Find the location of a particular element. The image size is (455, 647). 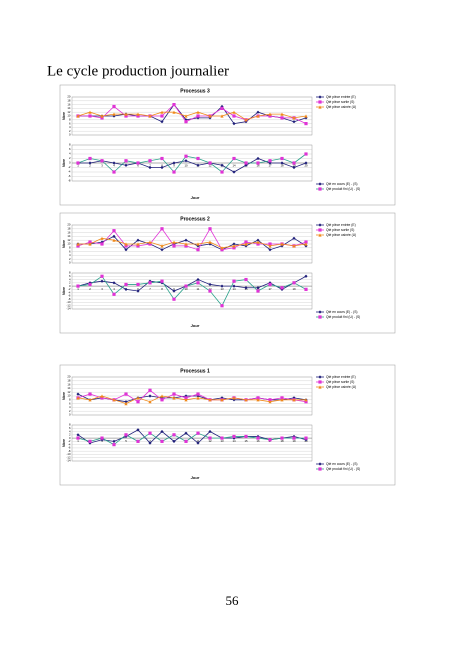

x-tick-label: 1 is located at coordinates (78, 166).